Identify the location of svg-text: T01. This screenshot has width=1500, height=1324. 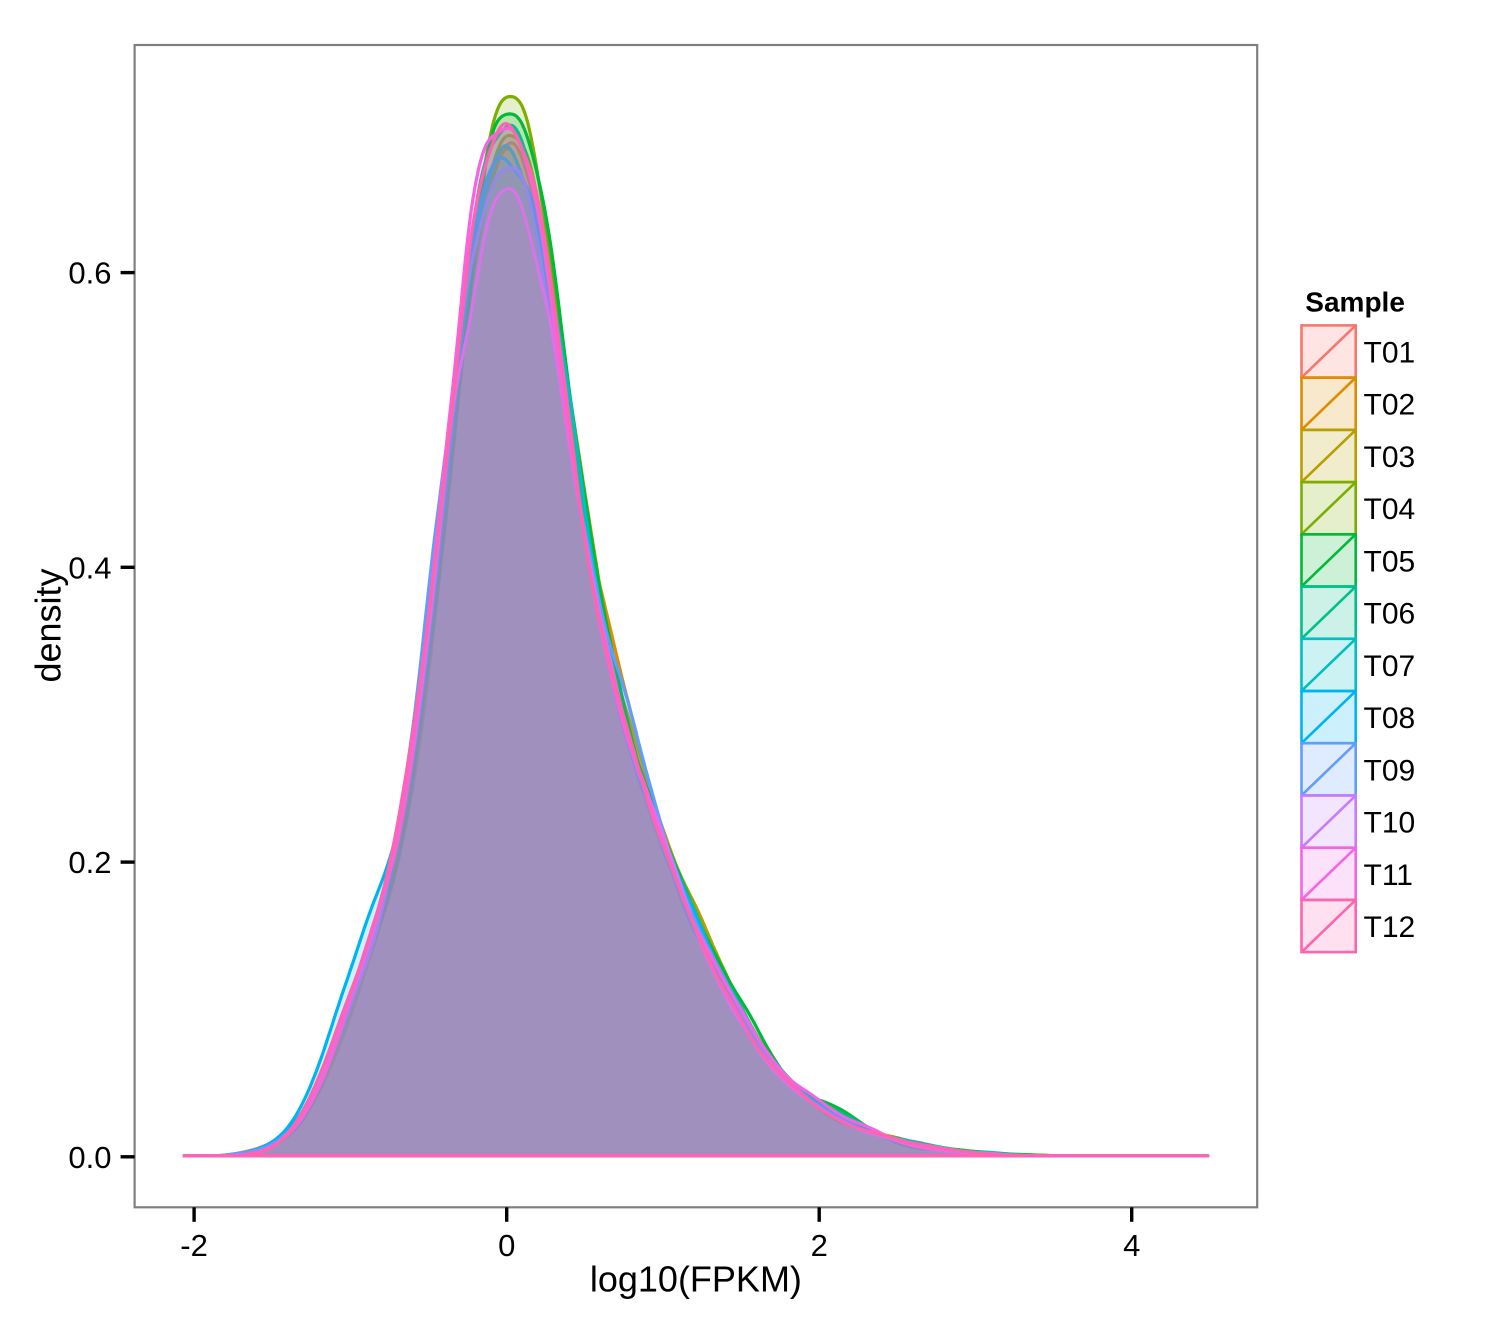
(1390, 353).